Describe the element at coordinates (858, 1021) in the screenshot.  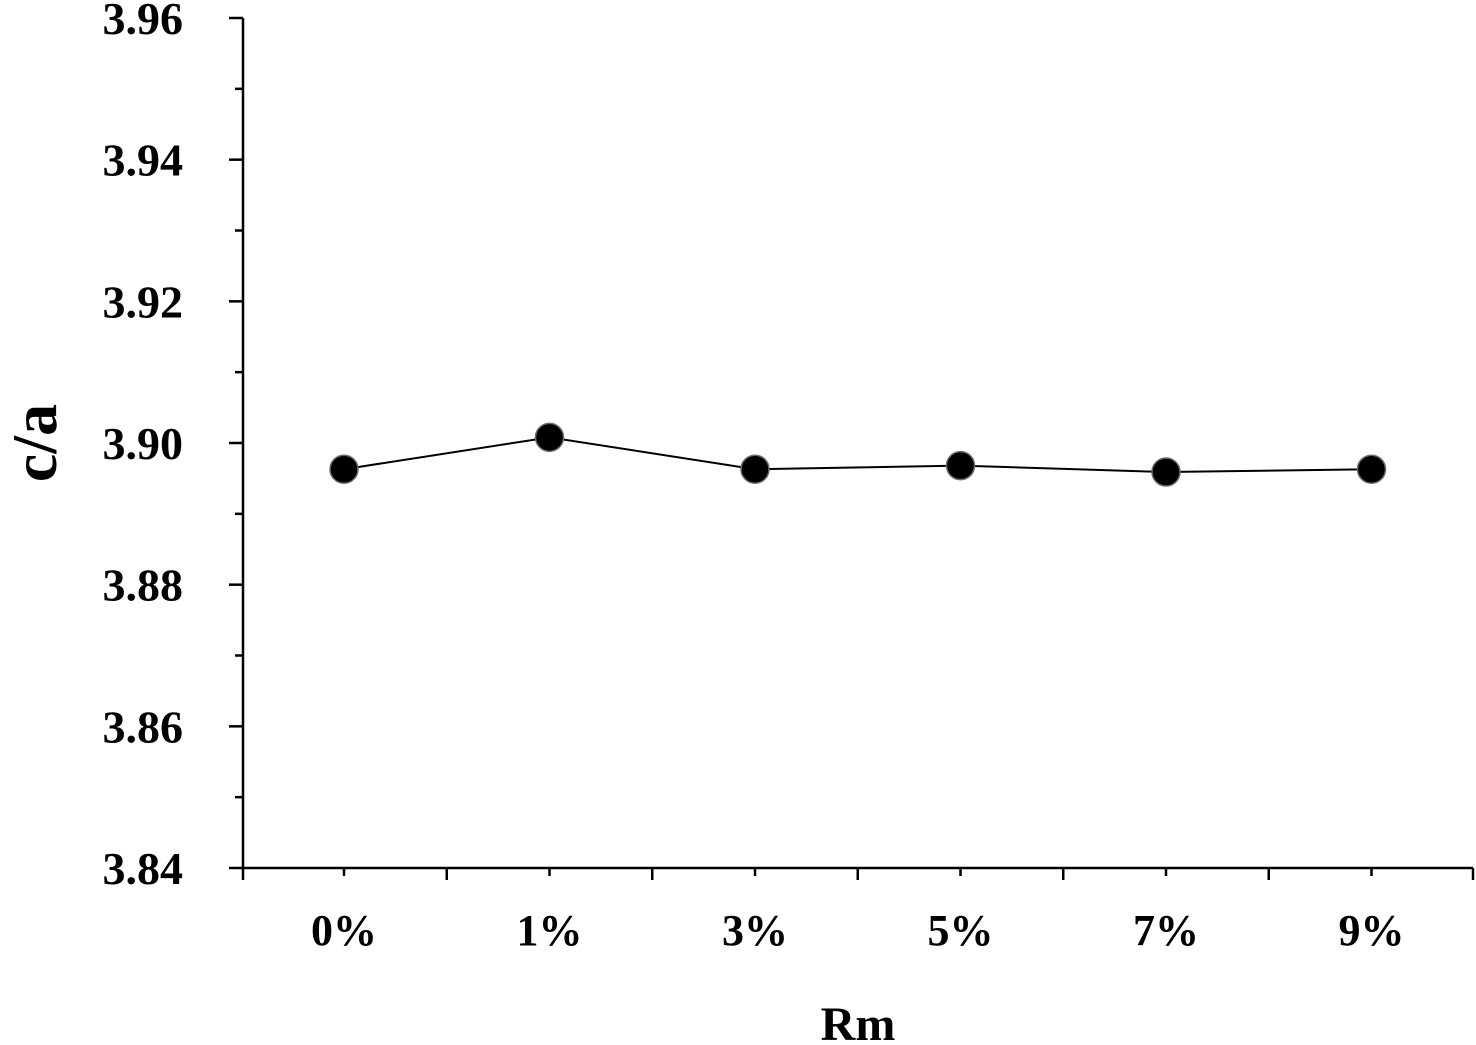
I see `x-axis-label: Rm` at that location.